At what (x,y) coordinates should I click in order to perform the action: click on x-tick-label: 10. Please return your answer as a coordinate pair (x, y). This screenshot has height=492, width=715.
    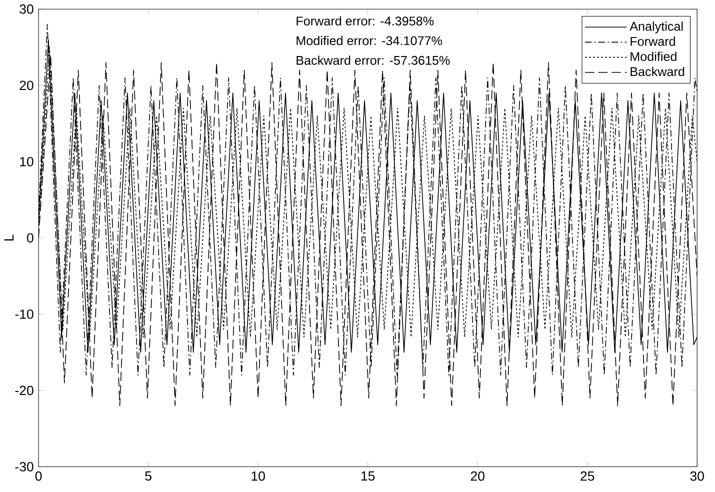
    Looking at the image, I should click on (258, 476).